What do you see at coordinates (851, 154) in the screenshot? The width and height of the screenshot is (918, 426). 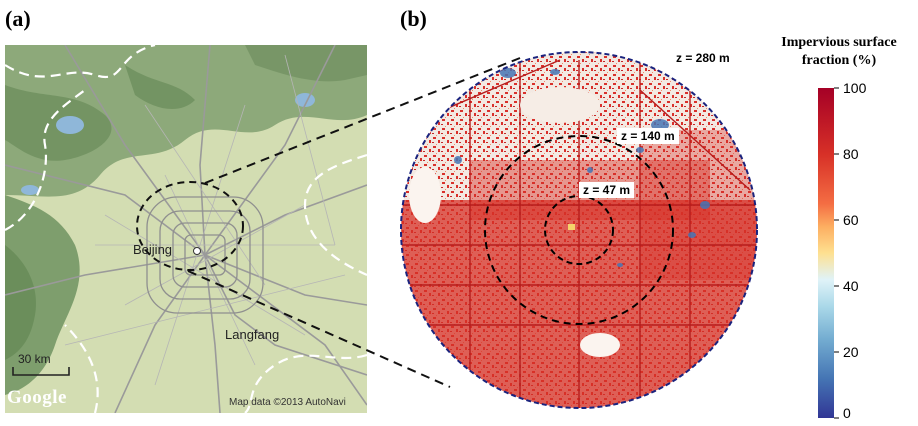 I see `colorbar-tick-label: 80` at bounding box center [851, 154].